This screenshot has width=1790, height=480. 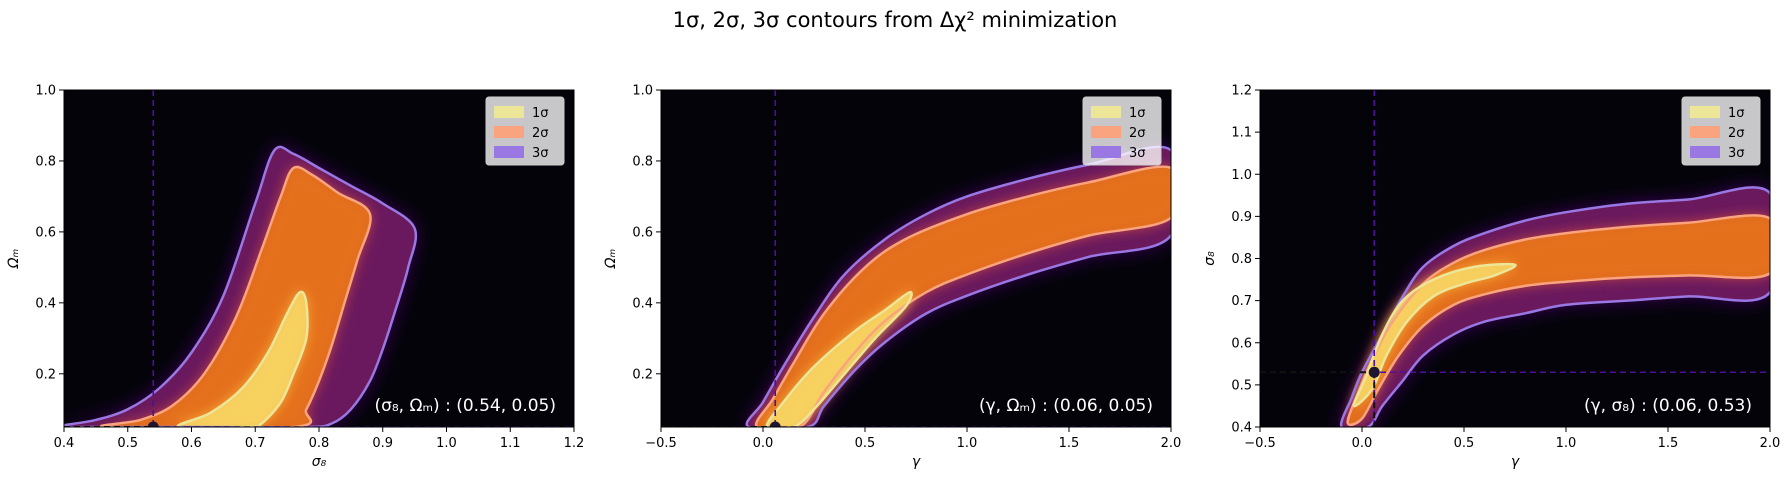 I want to click on y-tick-label: 1.2, so click(x=1241, y=91).